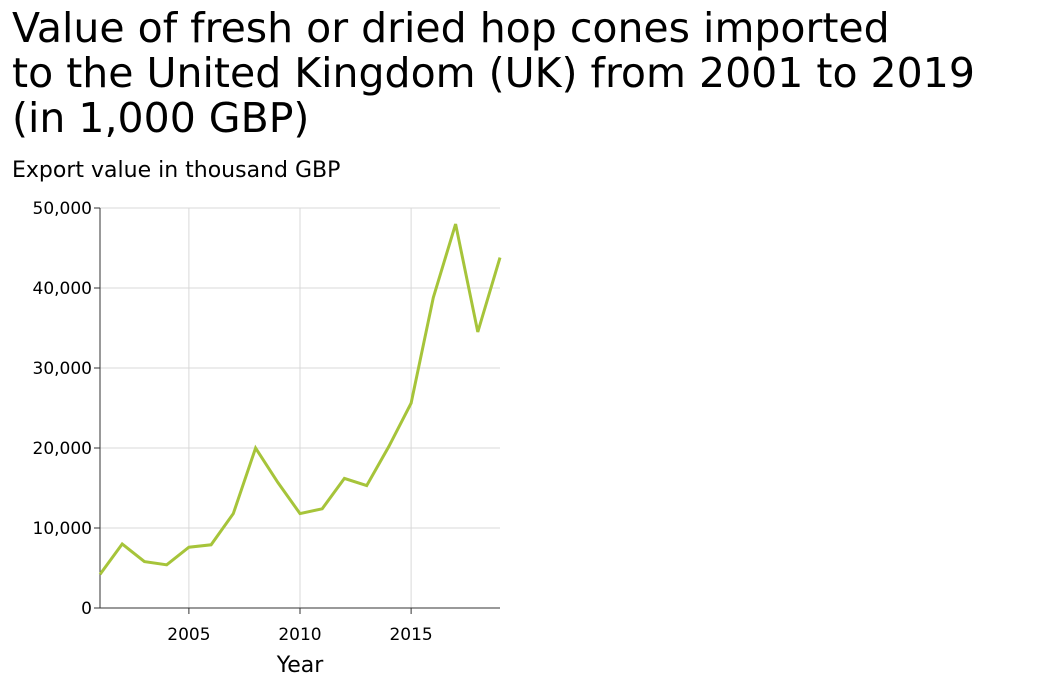 Image resolution: width=1054 pixels, height=690 pixels. I want to click on y-tick-label: 30,000, so click(62, 369).